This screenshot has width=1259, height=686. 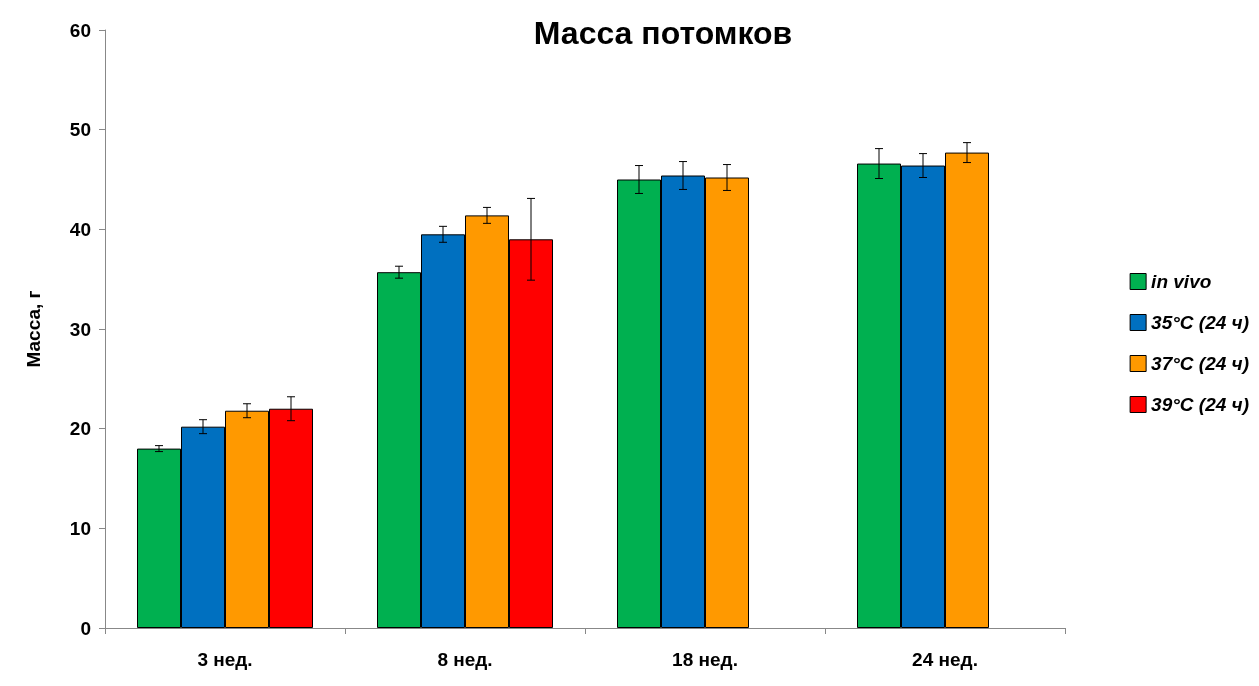 What do you see at coordinates (80, 429) in the screenshot?
I see `y-tick-label: 20` at bounding box center [80, 429].